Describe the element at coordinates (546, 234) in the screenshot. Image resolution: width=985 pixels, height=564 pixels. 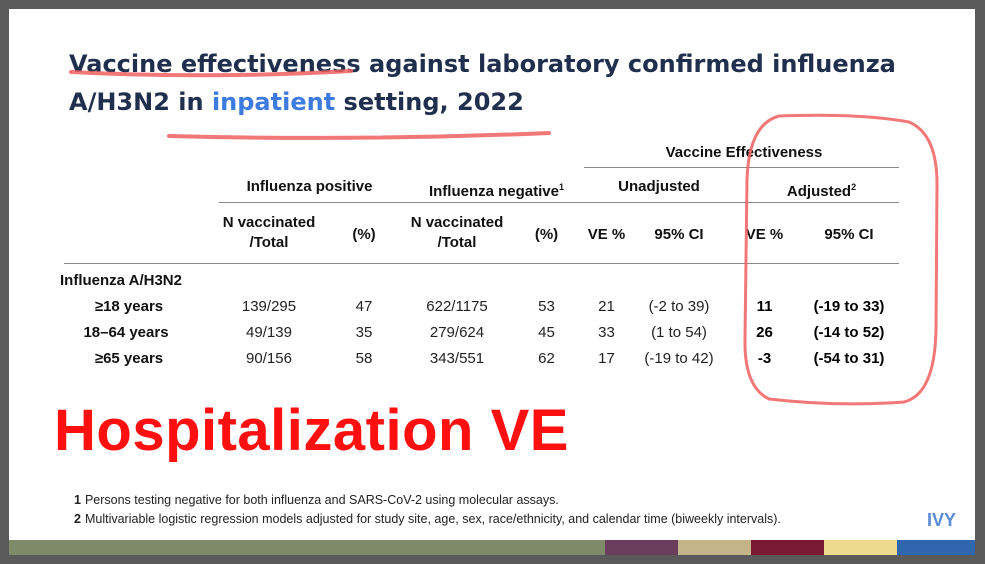
I see `header-pct-neg: (%)` at that location.